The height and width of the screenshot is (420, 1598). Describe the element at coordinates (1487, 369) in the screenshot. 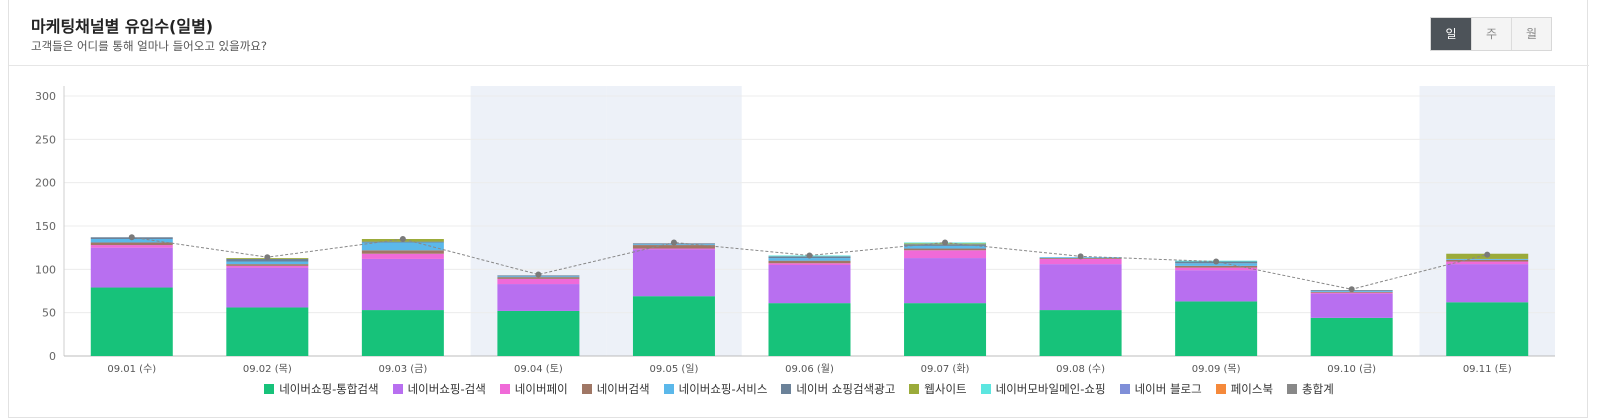

I see `x-tick-label: 09.11 (토)` at that location.